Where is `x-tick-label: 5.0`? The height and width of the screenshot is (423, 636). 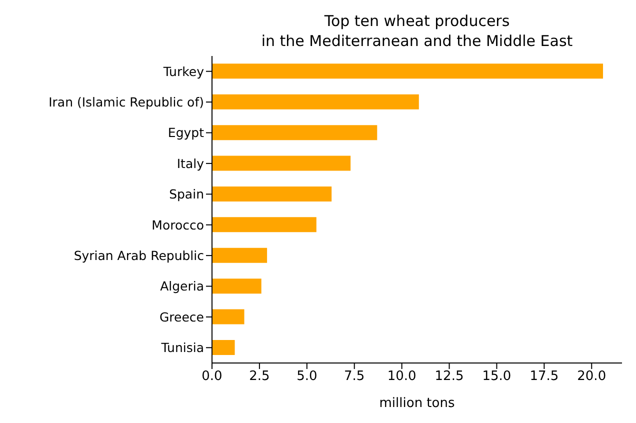 x-tick-label: 5.0 is located at coordinates (307, 376).